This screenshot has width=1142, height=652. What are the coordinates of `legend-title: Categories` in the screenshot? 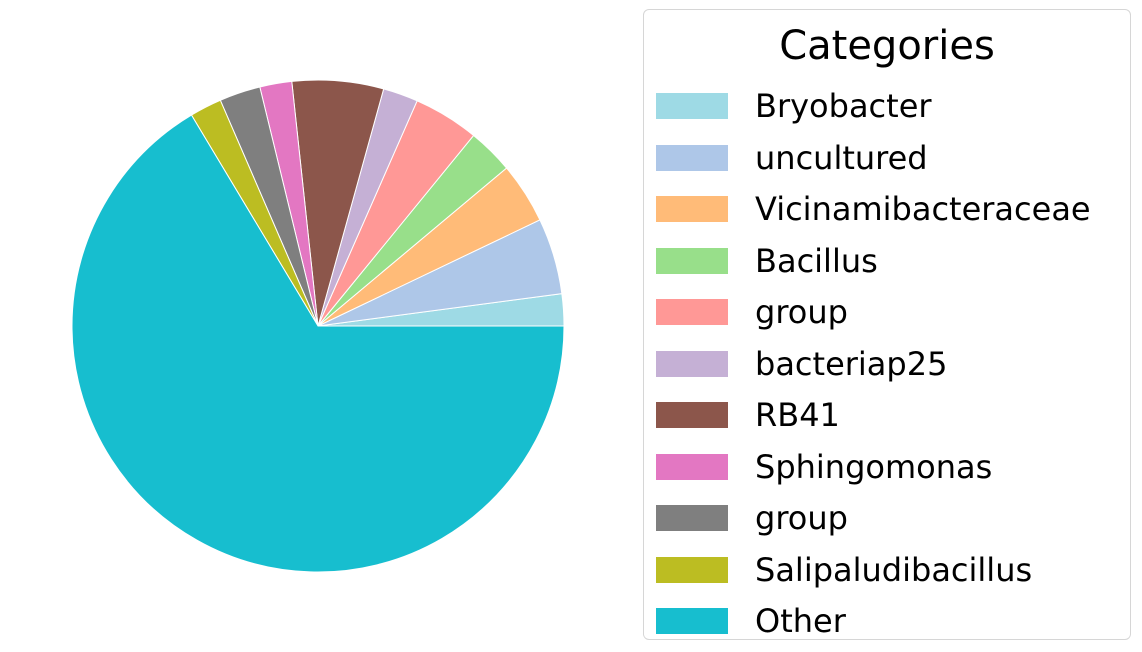 It's located at (887, 46).